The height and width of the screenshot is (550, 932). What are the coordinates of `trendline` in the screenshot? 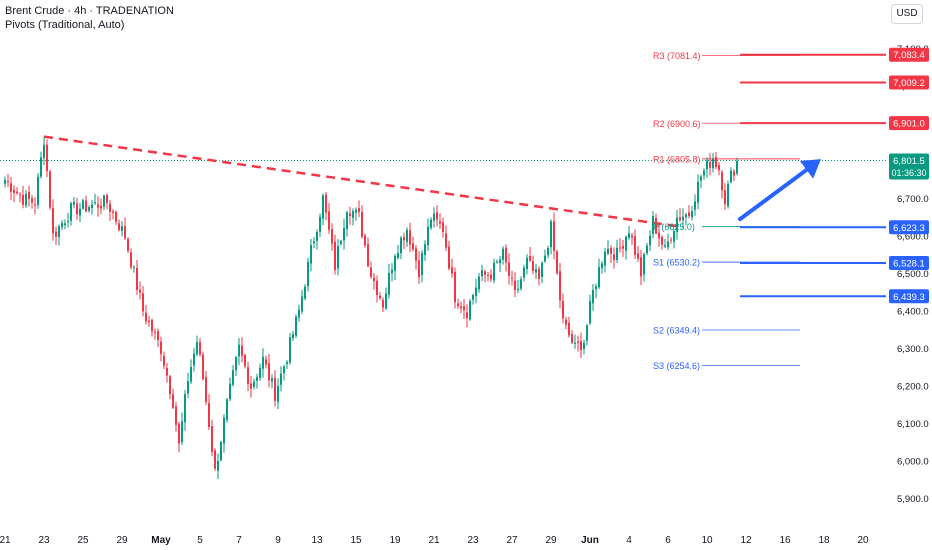 It's located at (362, 181).